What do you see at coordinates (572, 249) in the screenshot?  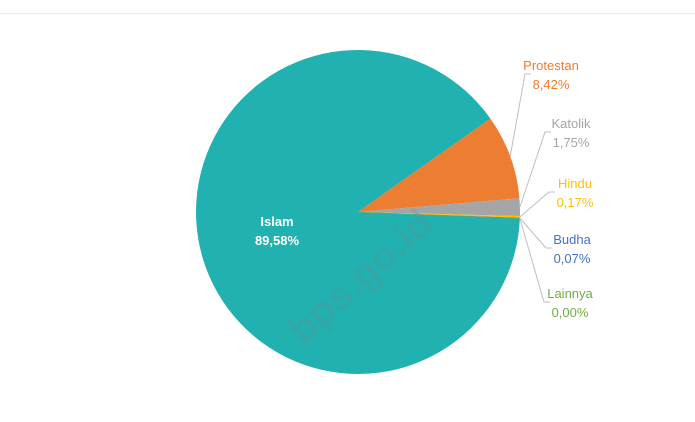 I see `data-label-budha: Budha 0,07%` at bounding box center [572, 249].